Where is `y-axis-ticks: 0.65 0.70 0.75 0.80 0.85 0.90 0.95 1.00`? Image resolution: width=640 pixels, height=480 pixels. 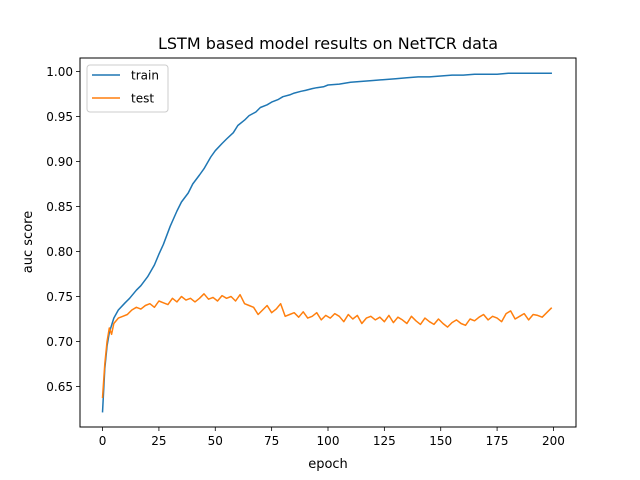 y-axis-ticks: 0.65 0.70 0.75 0.80 0.85 0.90 0.95 1.00 is located at coordinates (63, 229).